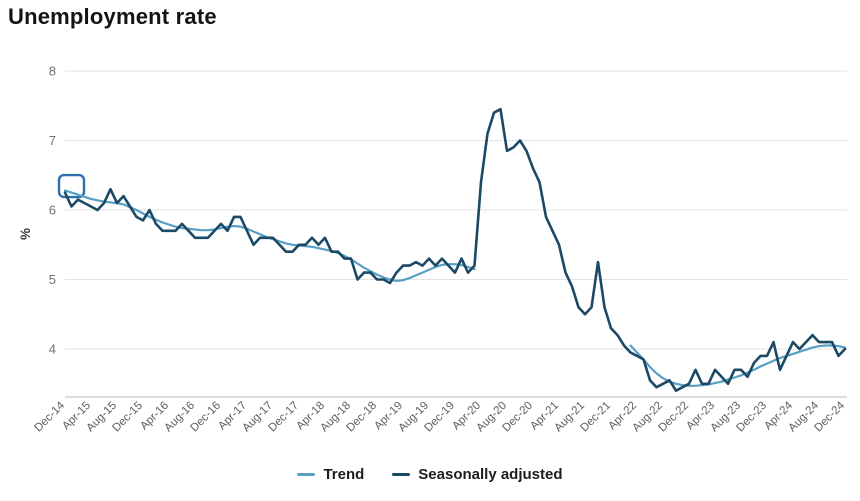 The height and width of the screenshot is (501, 860). Describe the element at coordinates (52, 71) in the screenshot. I see `y-tick-label-8: 8` at that location.